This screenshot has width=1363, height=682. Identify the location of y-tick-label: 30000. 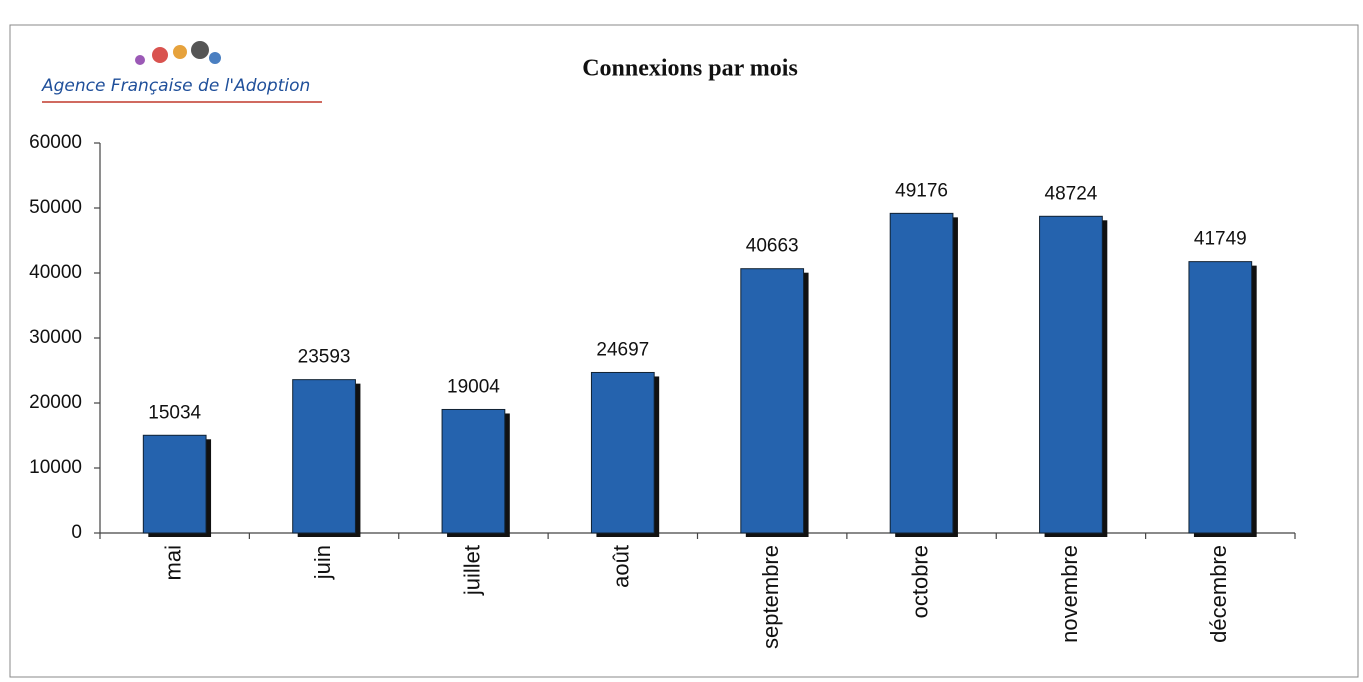
(55, 337).